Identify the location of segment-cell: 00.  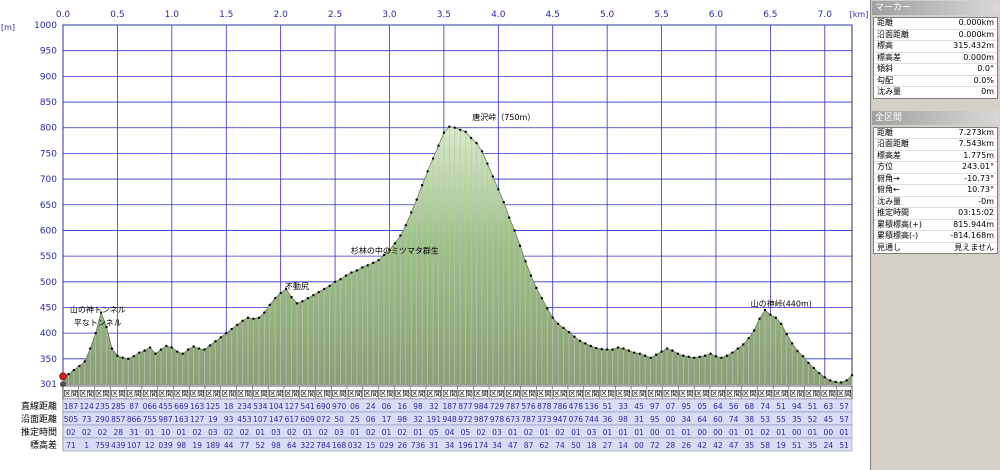
(639, 445).